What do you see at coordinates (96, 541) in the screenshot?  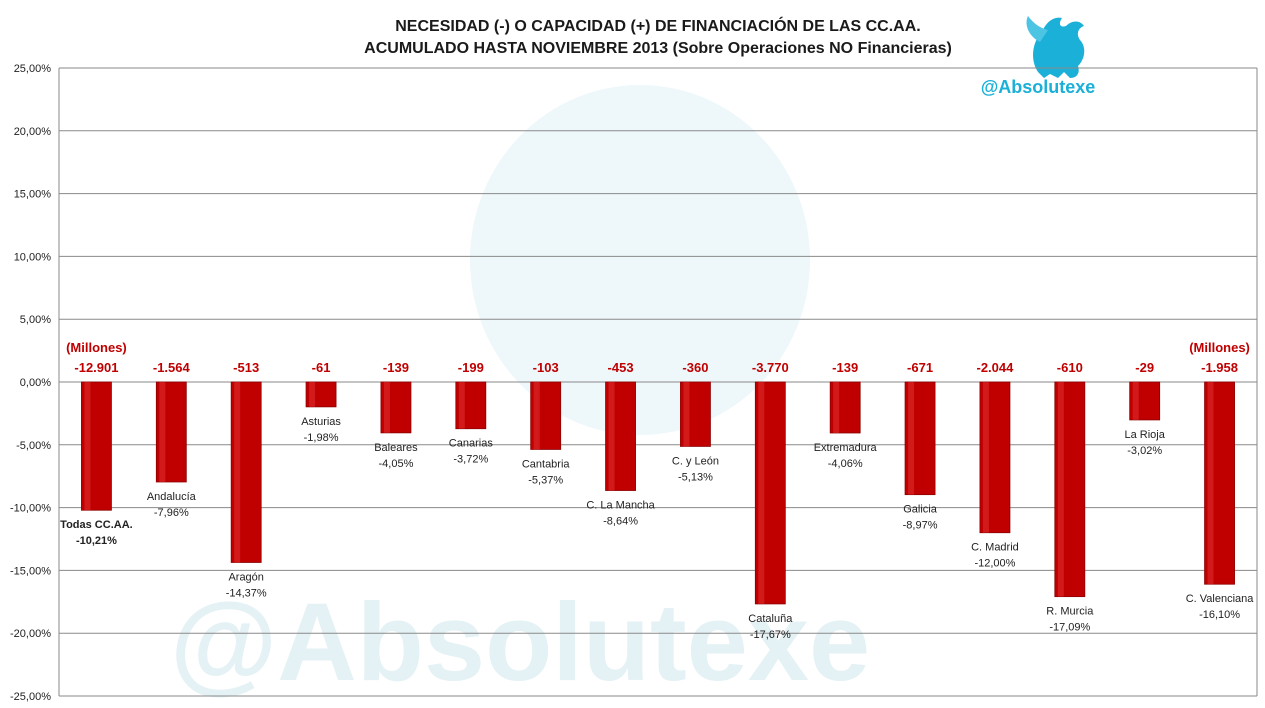 I see `percent-label: -10,21%` at bounding box center [96, 541].